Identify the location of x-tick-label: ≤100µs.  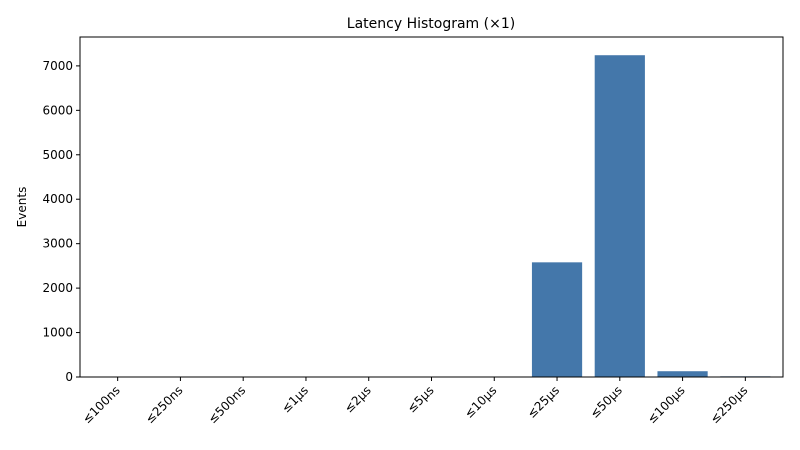
(666, 404).